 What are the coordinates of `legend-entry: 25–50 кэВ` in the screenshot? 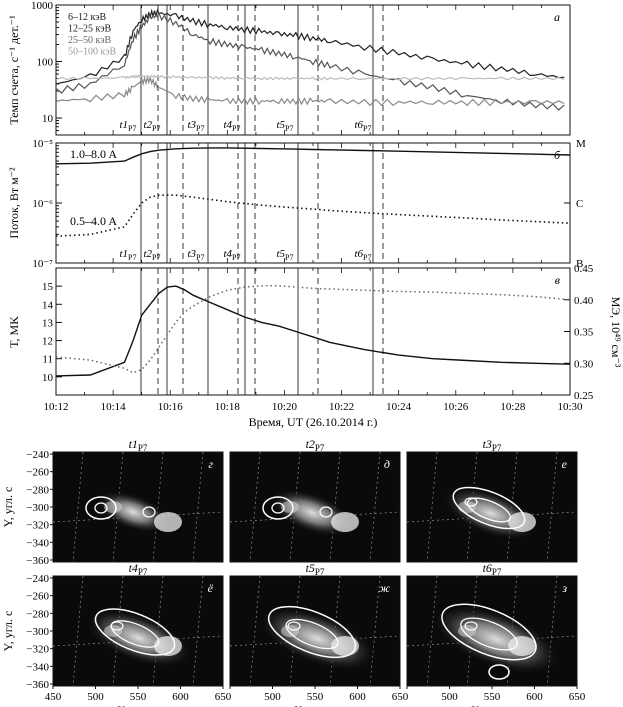 It's located at (90, 40).